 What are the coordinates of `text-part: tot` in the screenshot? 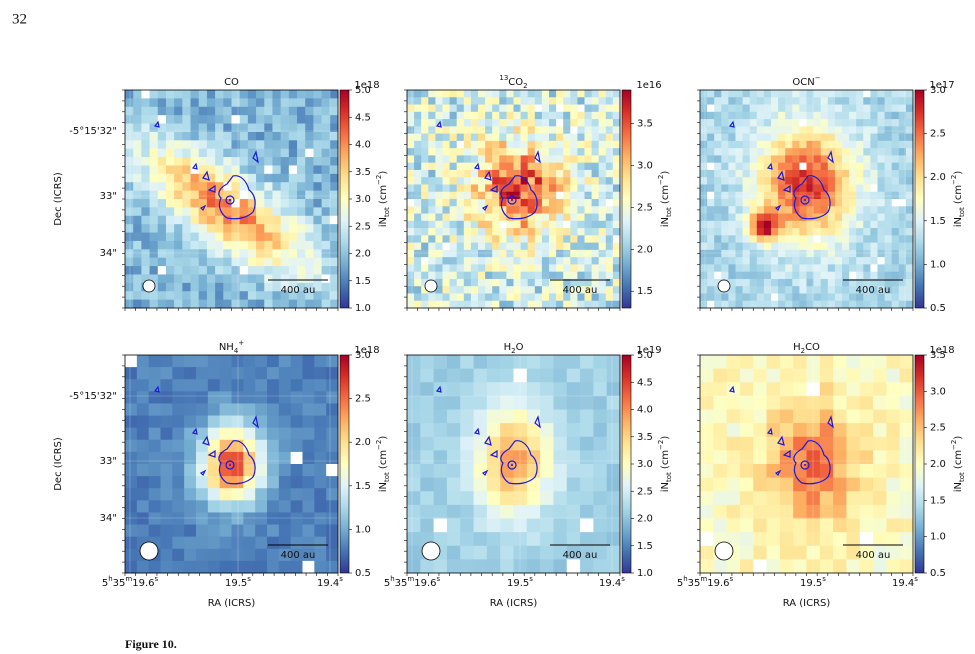 It's located at (962, 477).